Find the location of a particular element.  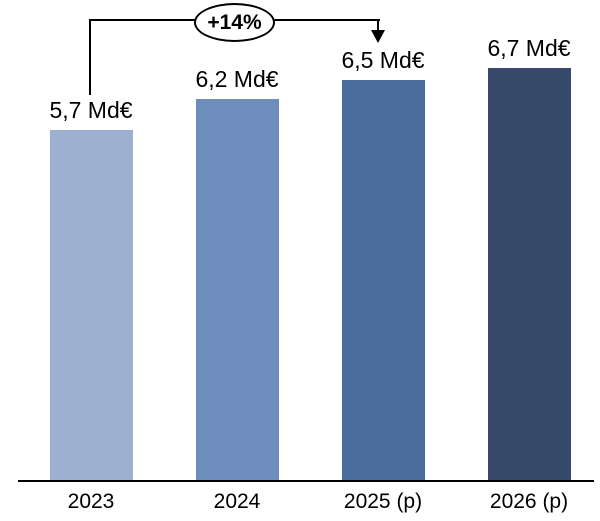

value-label-2024: 6,2 Md€ is located at coordinates (237, 79).